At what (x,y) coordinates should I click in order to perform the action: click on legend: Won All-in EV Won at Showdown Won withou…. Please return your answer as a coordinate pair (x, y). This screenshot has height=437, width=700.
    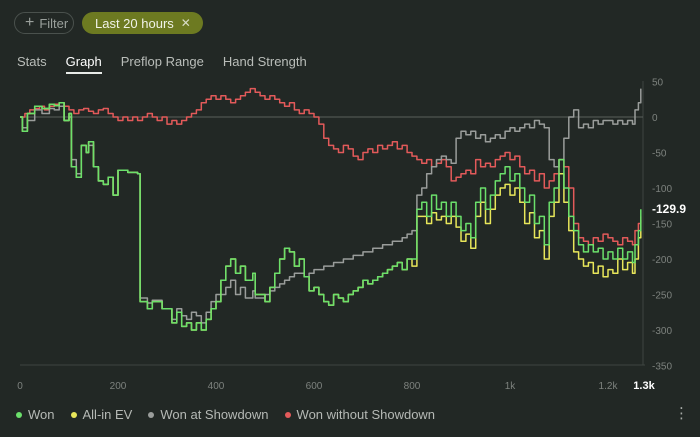
    Looking at the image, I should click on (225, 414).